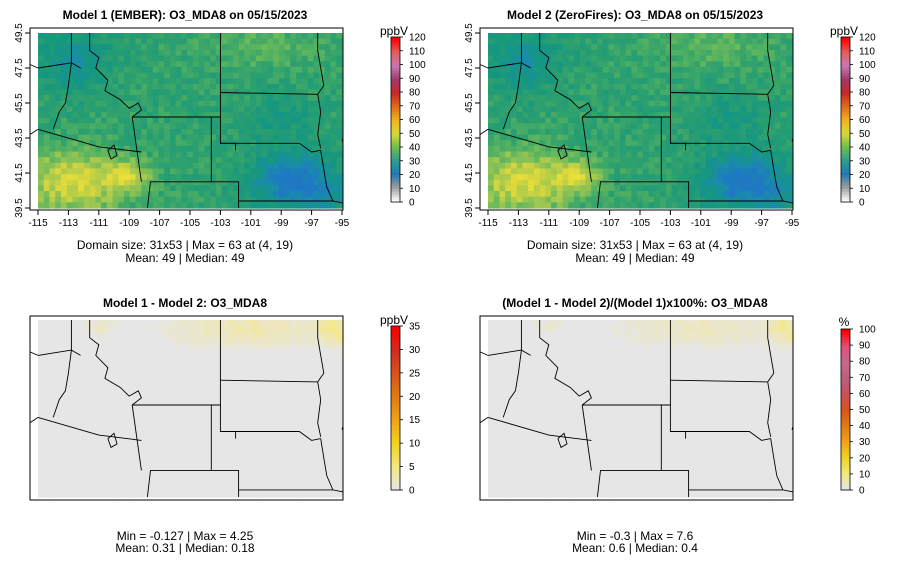 Image resolution: width=900 pixels, height=579 pixels. Describe the element at coordinates (69, 223) in the screenshot. I see `lon-tick-label: -113` at that location.